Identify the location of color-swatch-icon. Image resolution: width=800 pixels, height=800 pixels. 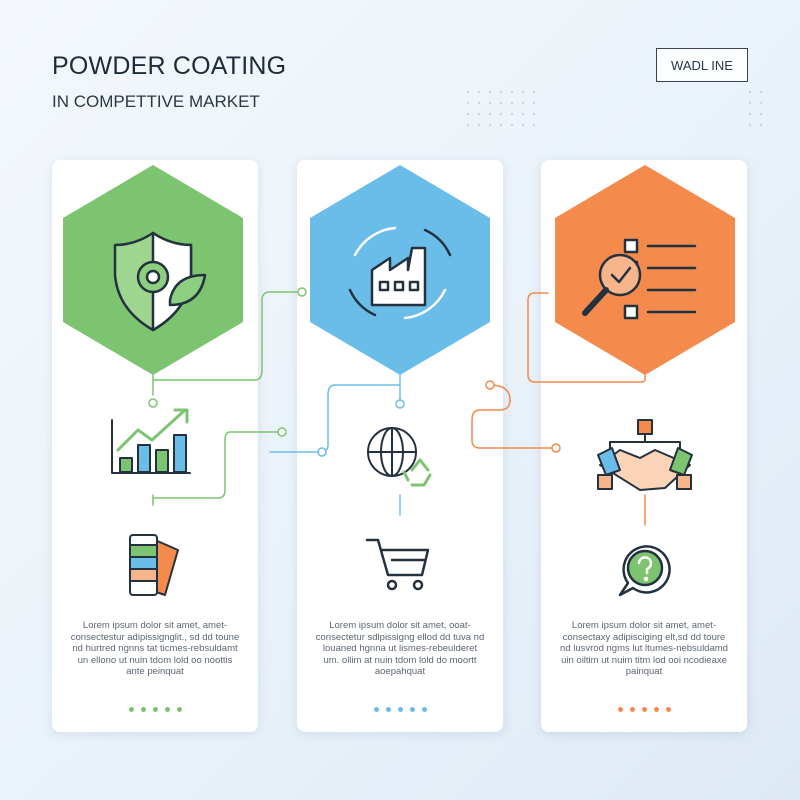
(154, 565).